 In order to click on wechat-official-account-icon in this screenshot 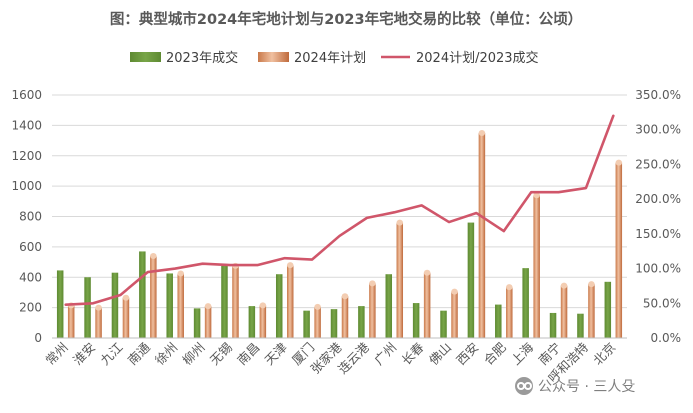, I will do `click(524, 386)`.